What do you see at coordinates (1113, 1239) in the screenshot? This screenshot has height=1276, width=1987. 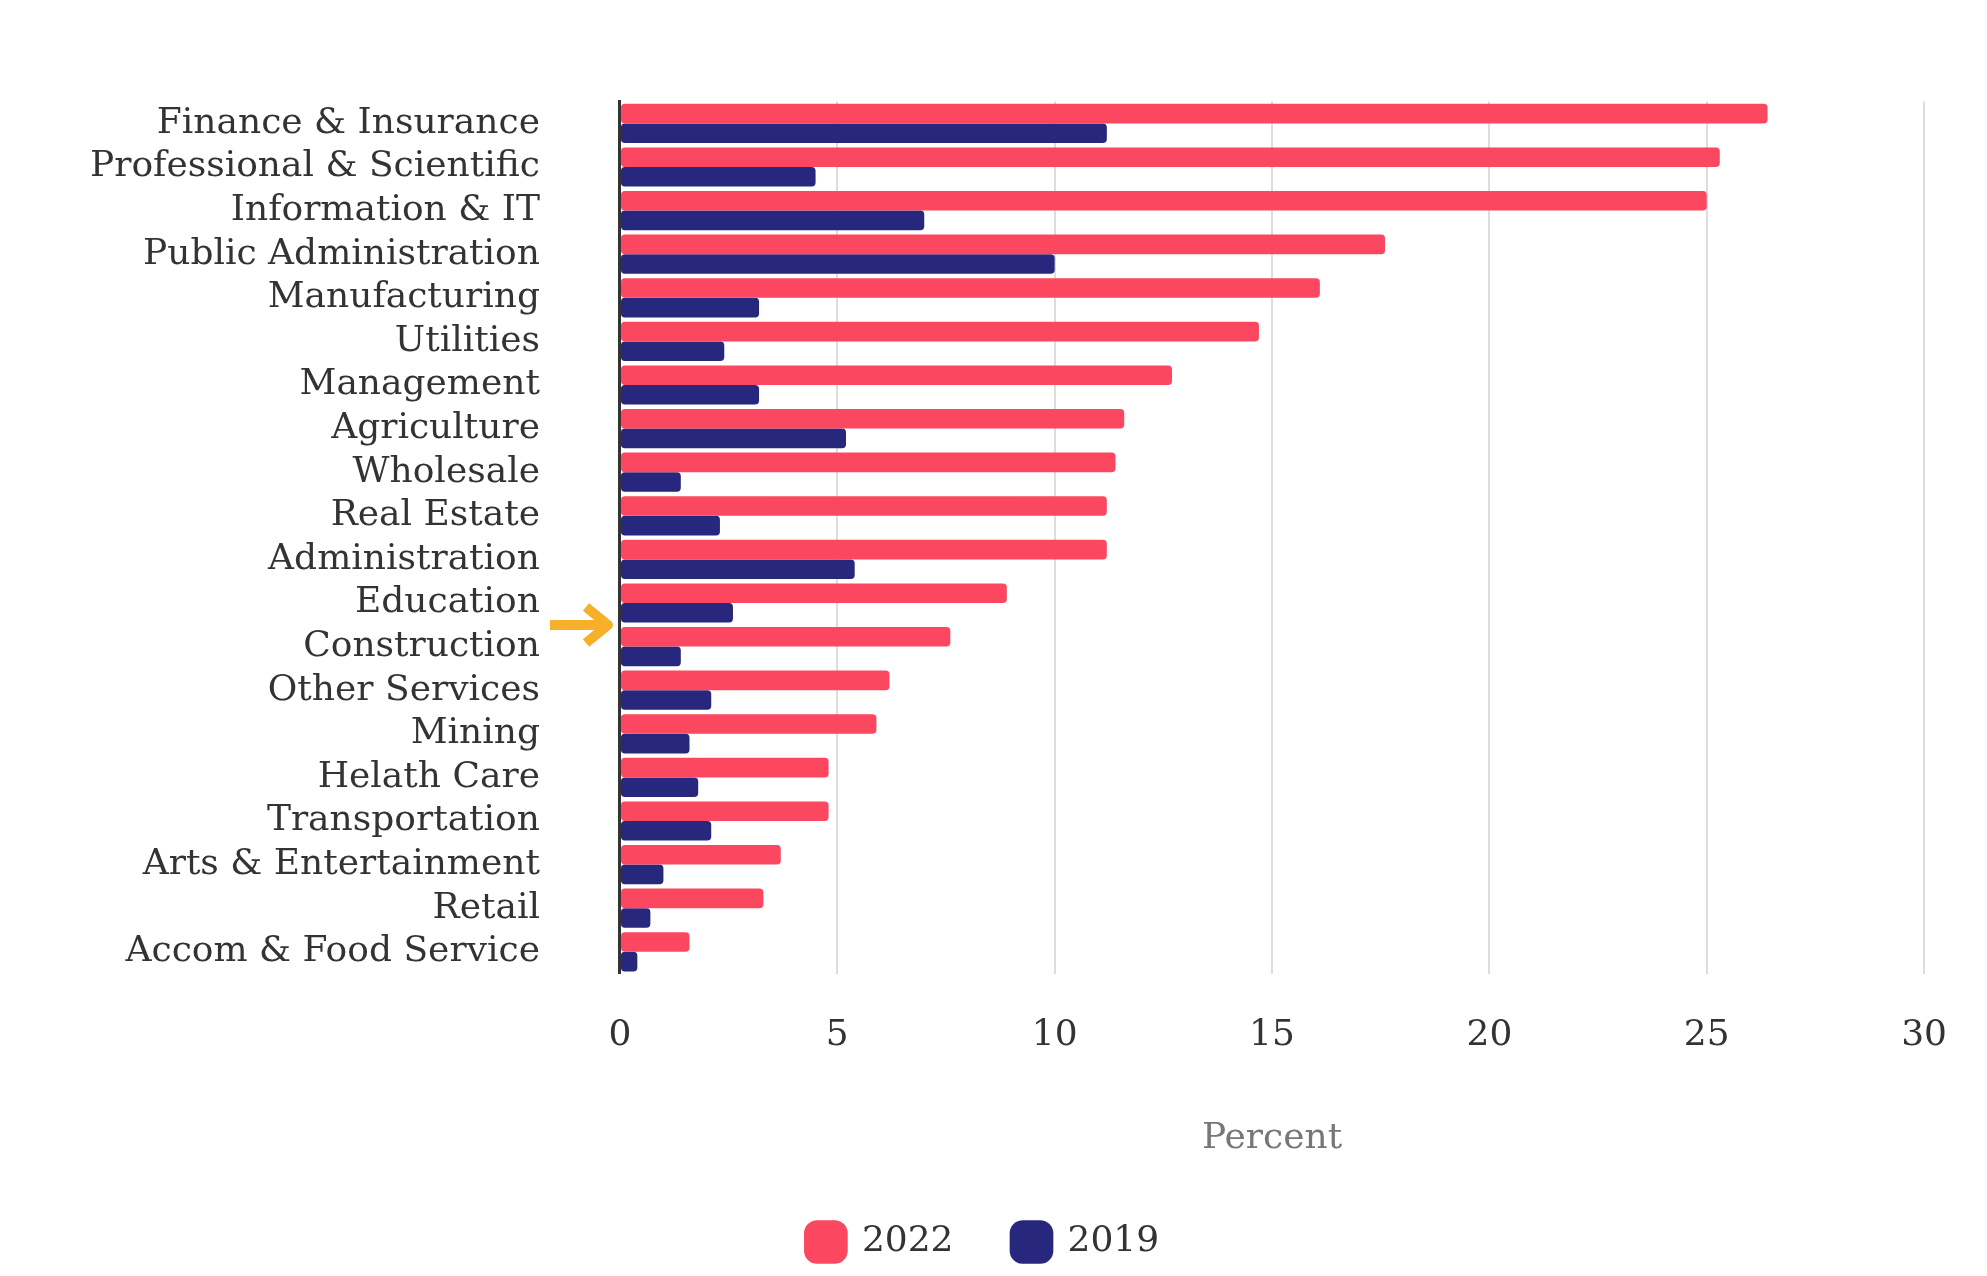 I see `legend-label: 2019` at bounding box center [1113, 1239].